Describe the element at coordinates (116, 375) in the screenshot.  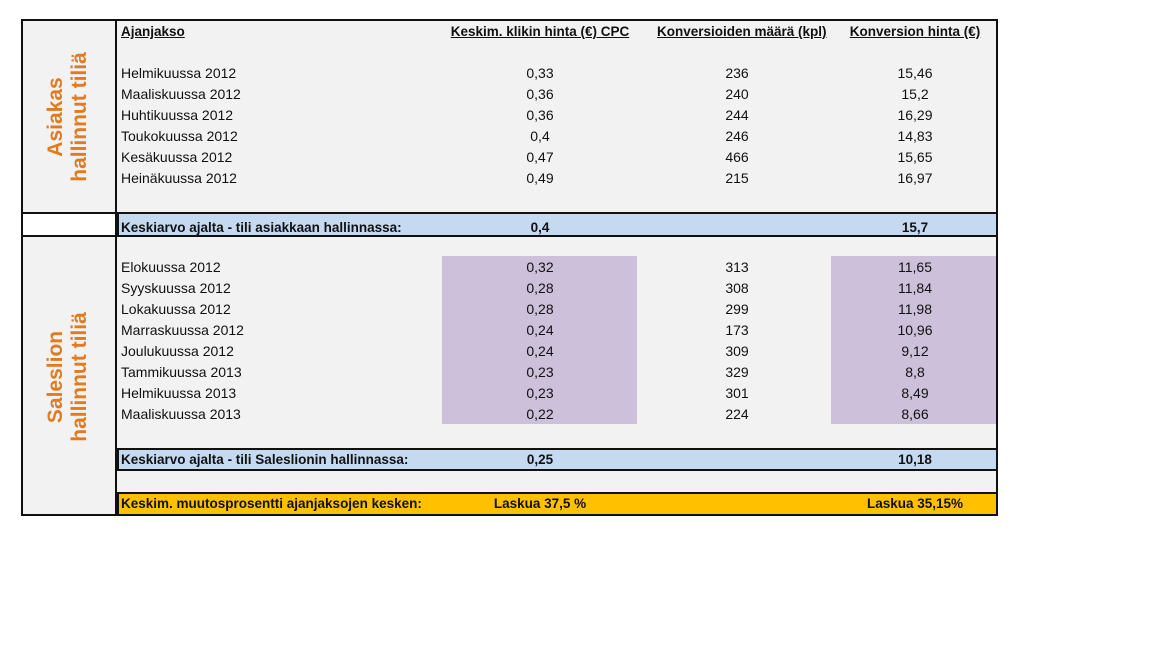
I see `side-divider-section2` at that location.